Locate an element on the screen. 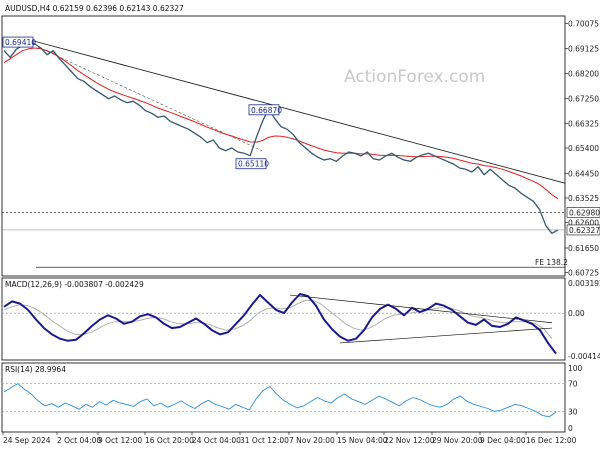 This screenshot has width=600, height=450. label-066870-box is located at coordinates (264, 110).